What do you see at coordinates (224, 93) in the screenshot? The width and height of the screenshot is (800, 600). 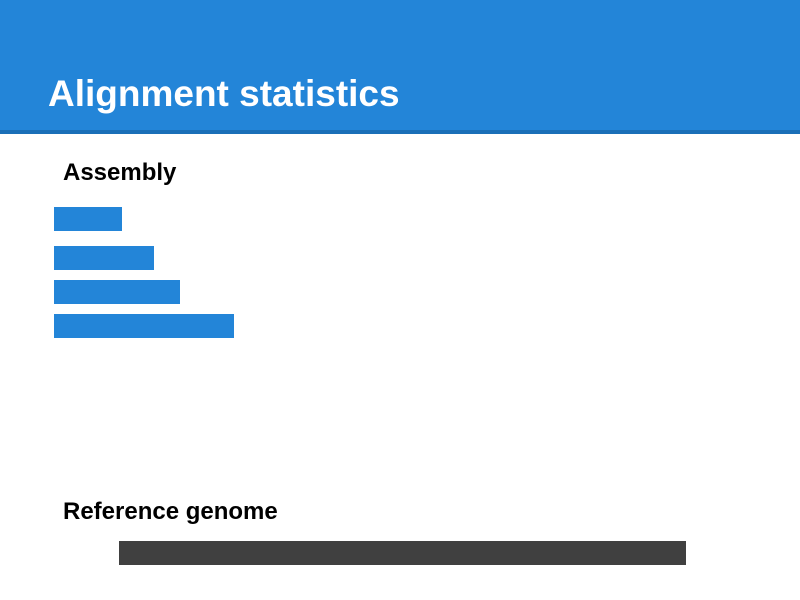 I see `slide-title: Alignment statistics` at bounding box center [224, 93].